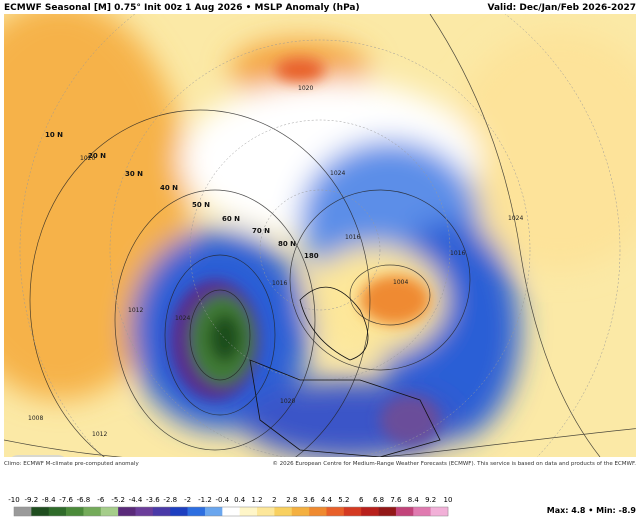 This screenshot has height=530, width=640. Describe the element at coordinates (101, 500) in the screenshot. I see `colorbar-tick-label: -6` at that location.